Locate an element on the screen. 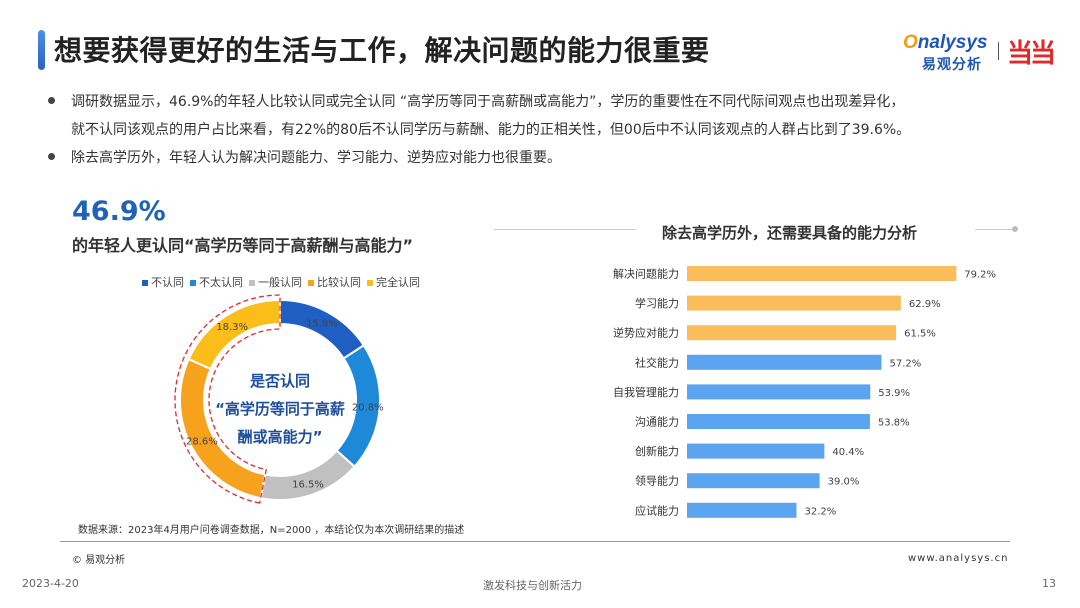  donut-data-label: 16.5% is located at coordinates (308, 484).